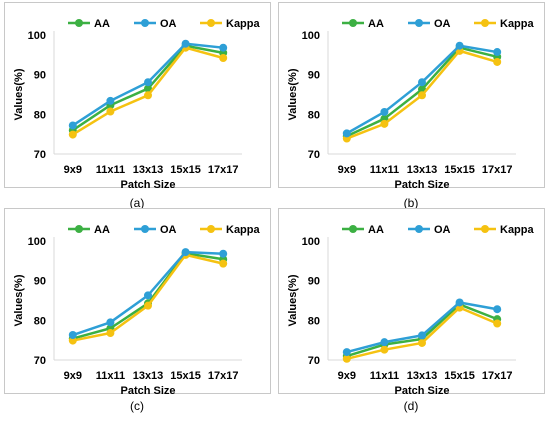 The height and width of the screenshot is (421, 550). What do you see at coordinates (411, 203) in the screenshot?
I see `panel-caption: (b)` at bounding box center [411, 203].